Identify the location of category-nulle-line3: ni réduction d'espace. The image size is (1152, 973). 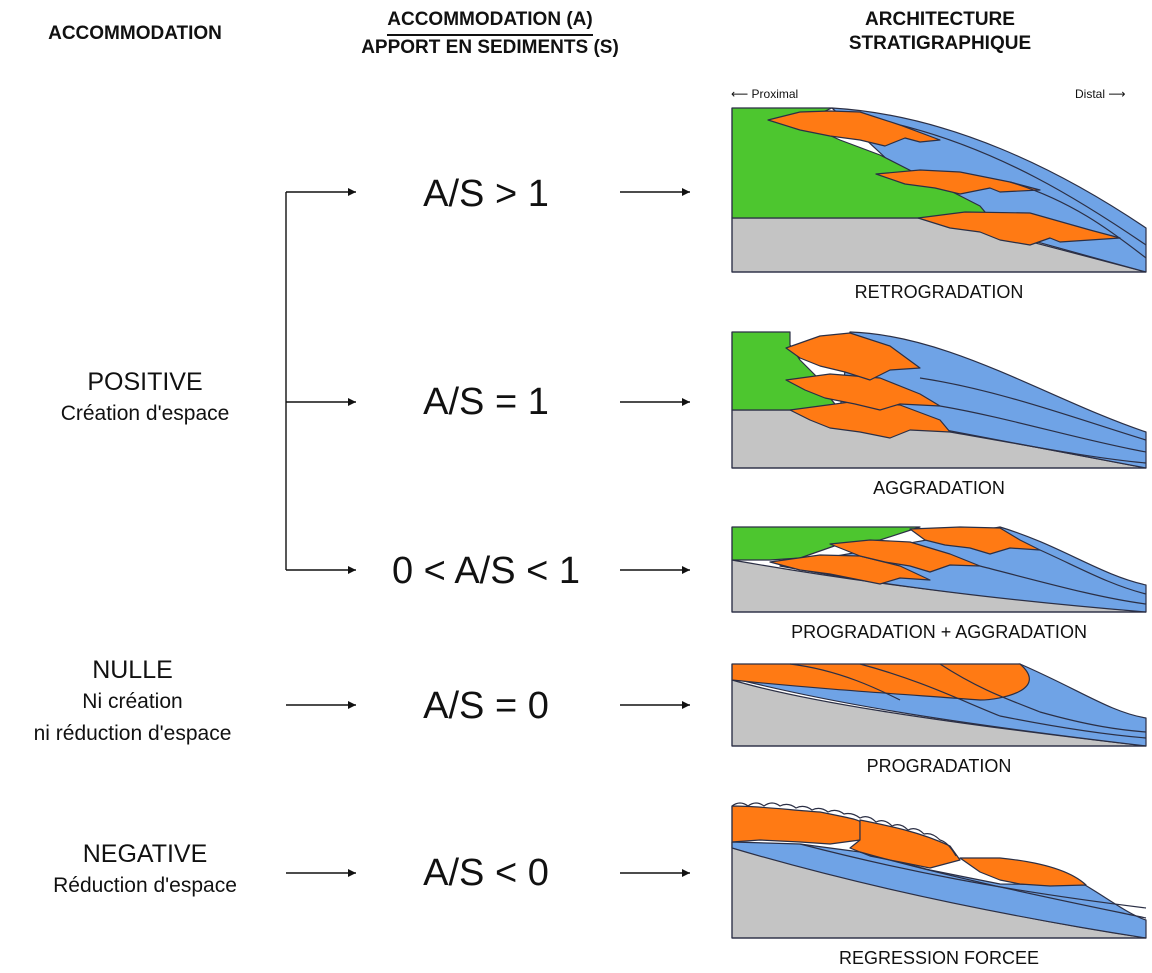
(132, 733).